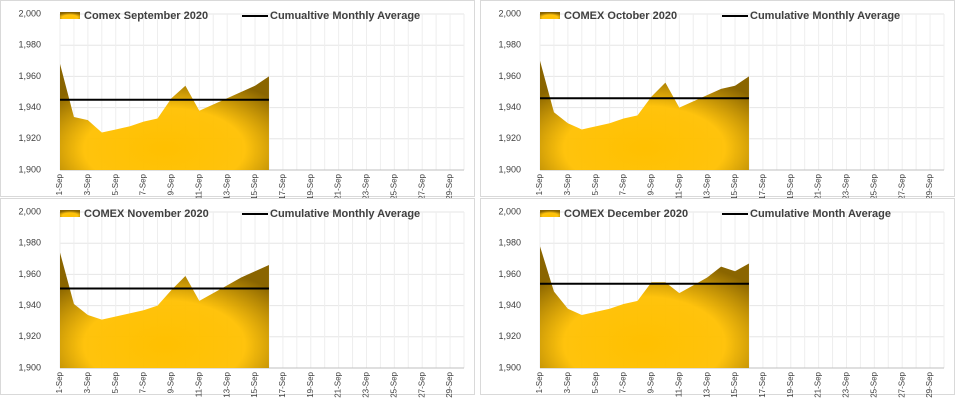  I want to click on legend-label: COMEX December 2020, so click(626, 214).